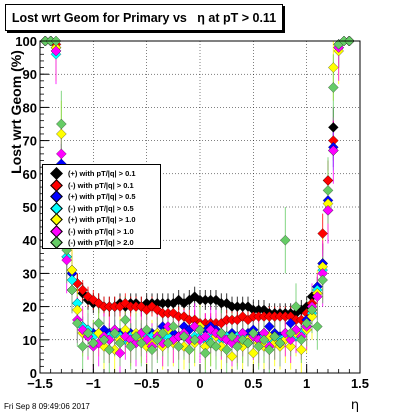 This screenshot has height=414, width=400. I want to click on y-tick-label: 30, so click(30, 273).